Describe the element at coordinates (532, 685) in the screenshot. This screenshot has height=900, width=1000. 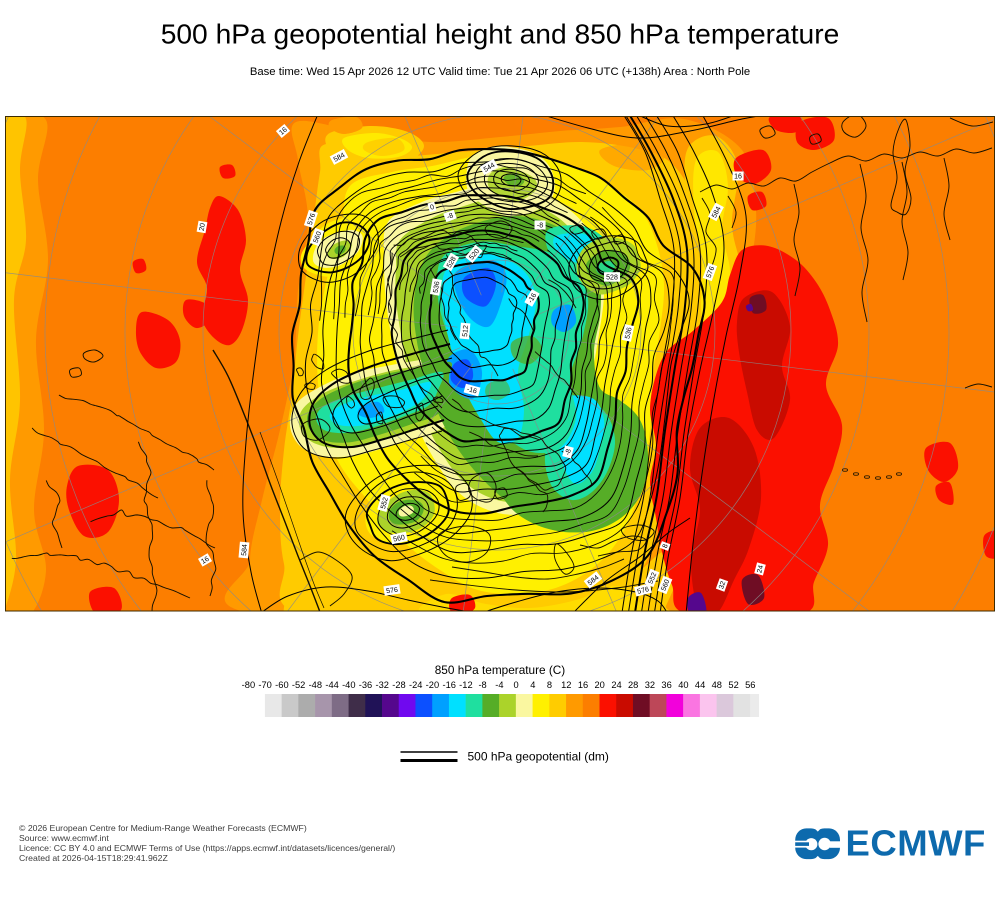
I see `svg-text: 4` at that location.